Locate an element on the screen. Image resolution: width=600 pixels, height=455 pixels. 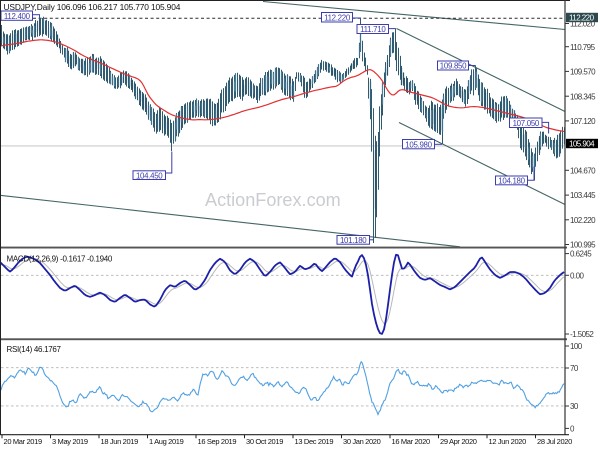
svg-text: 0.6245 is located at coordinates (581, 254).